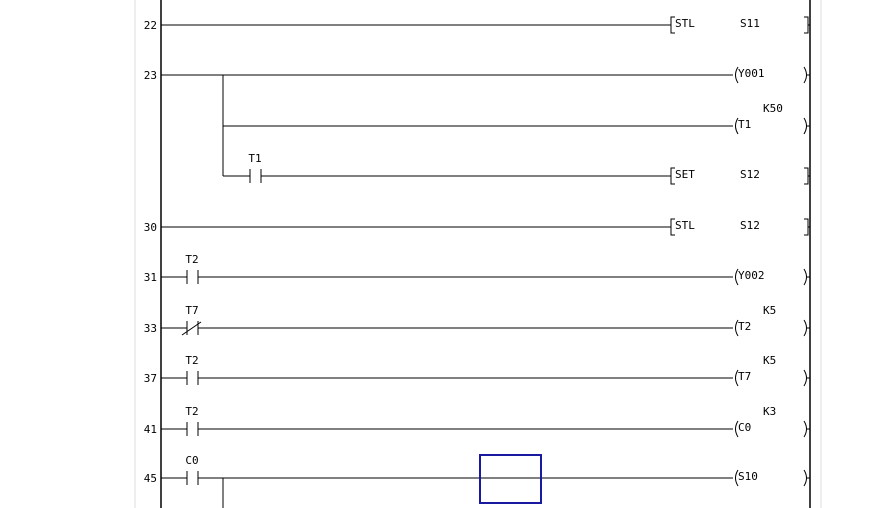  Describe the element at coordinates (744, 376) in the screenshot. I see `coil-device: T7` at that location.